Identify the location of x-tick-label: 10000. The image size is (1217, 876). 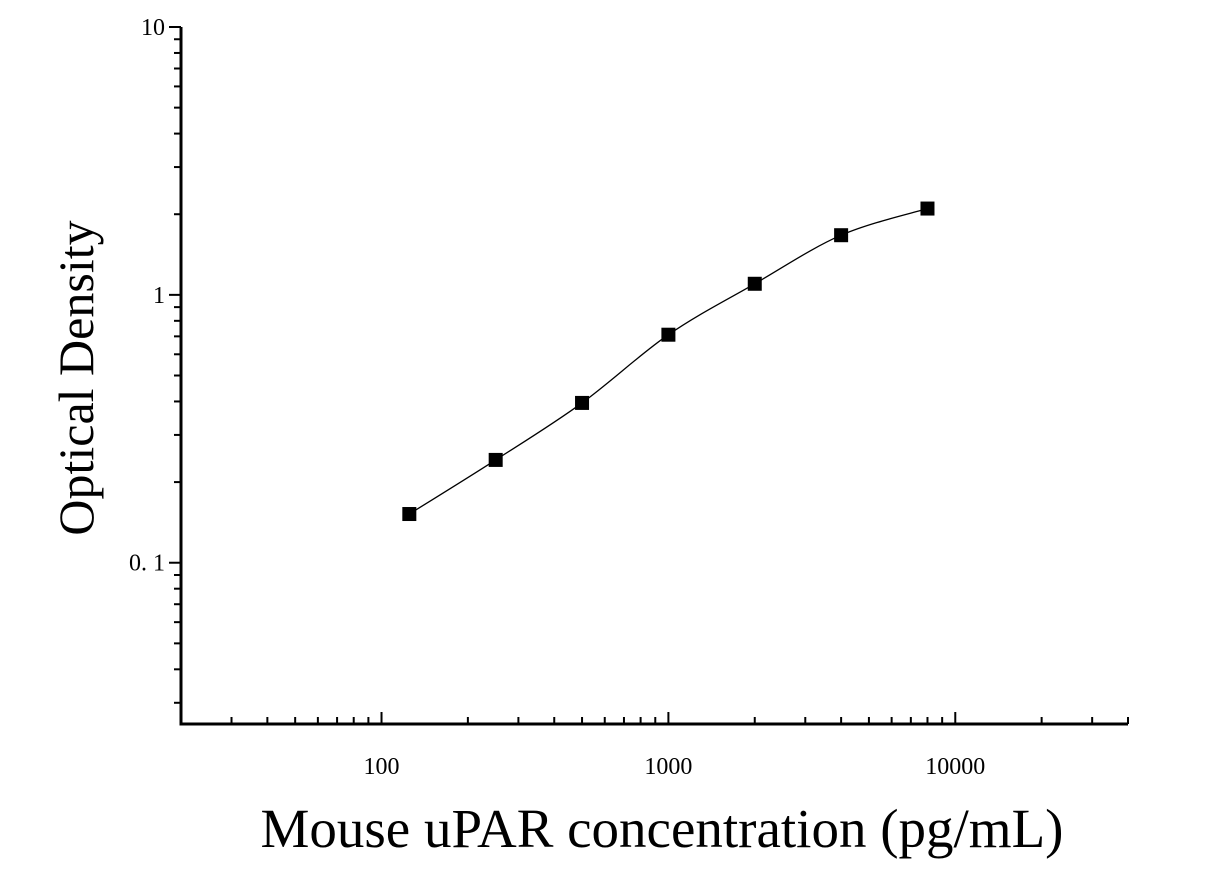
(955, 767).